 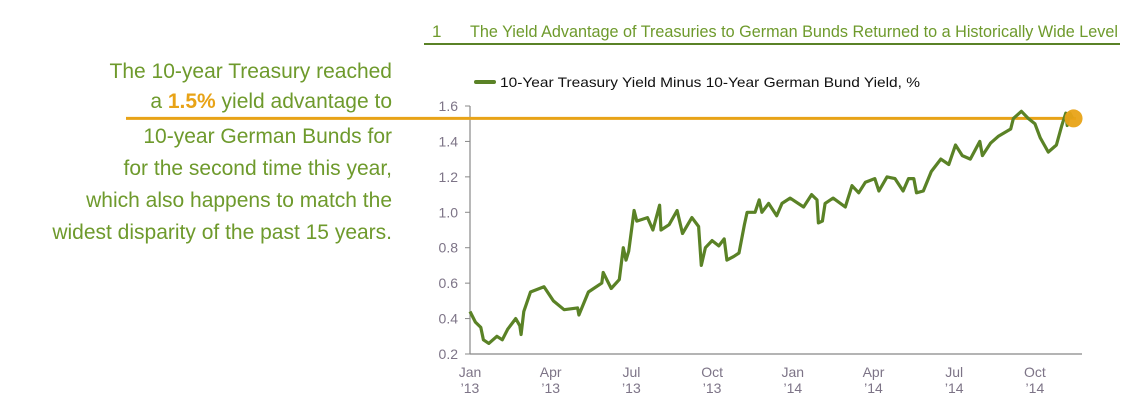 What do you see at coordinates (250, 71) in the screenshot?
I see `callout-line-1: The 10-year Treasury reached` at bounding box center [250, 71].